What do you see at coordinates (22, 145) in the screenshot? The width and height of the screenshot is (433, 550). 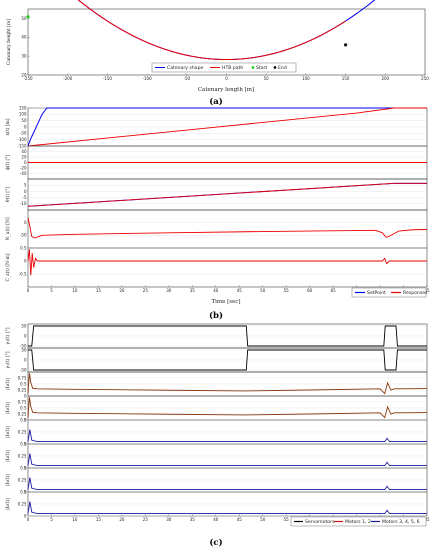 I see `y-tick-label: -150` at bounding box center [22, 145].